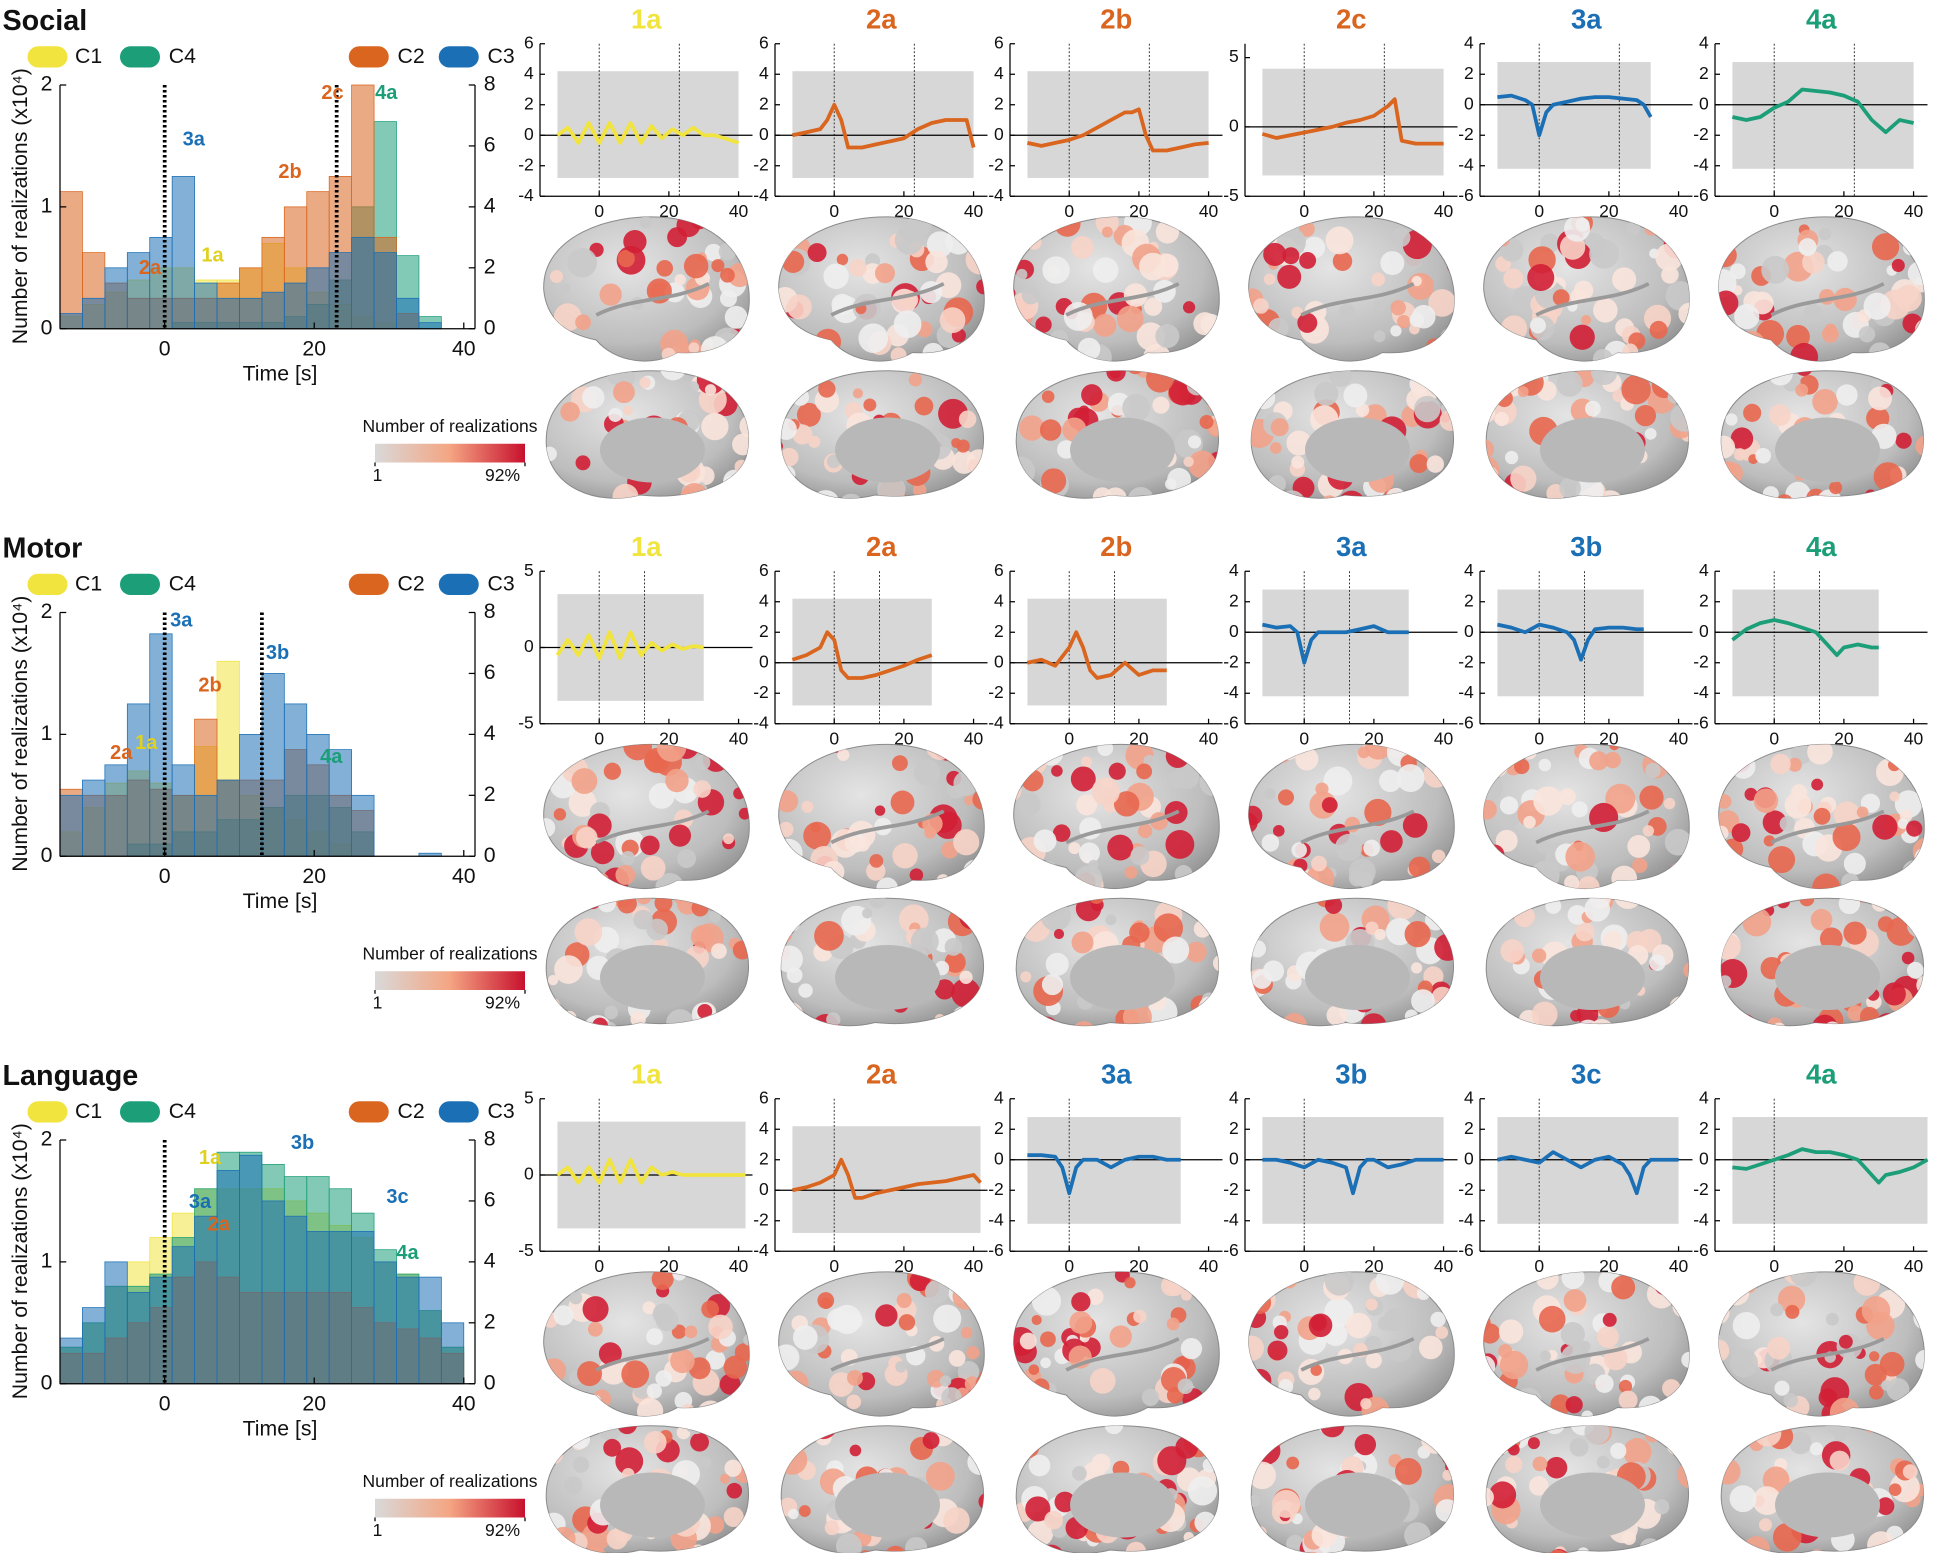  Describe the element at coordinates (1827, 1505) in the screenshot. I see `medial-wall` at that location.